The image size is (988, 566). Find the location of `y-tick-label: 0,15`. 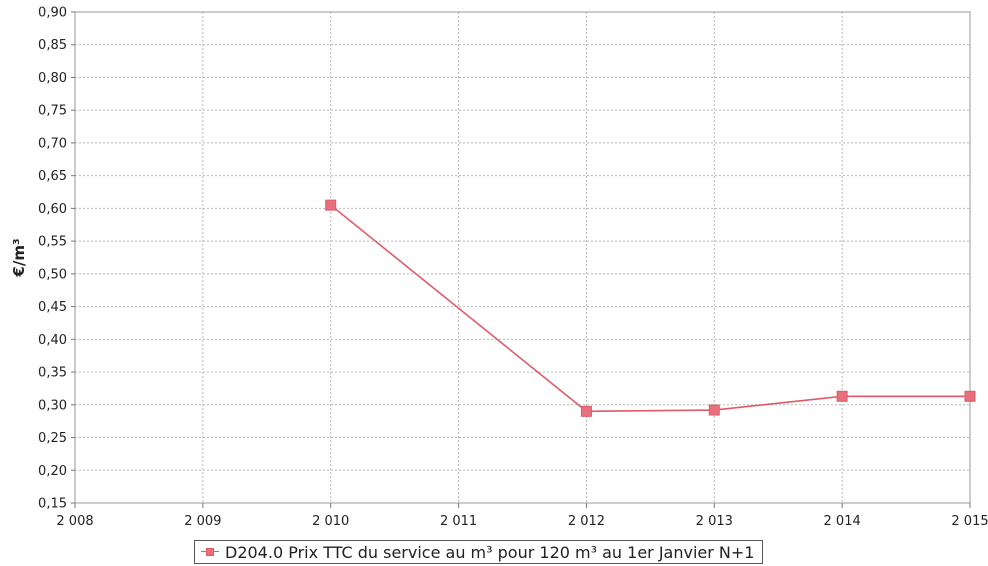

y-tick-label: 0,15 is located at coordinates (52, 504).